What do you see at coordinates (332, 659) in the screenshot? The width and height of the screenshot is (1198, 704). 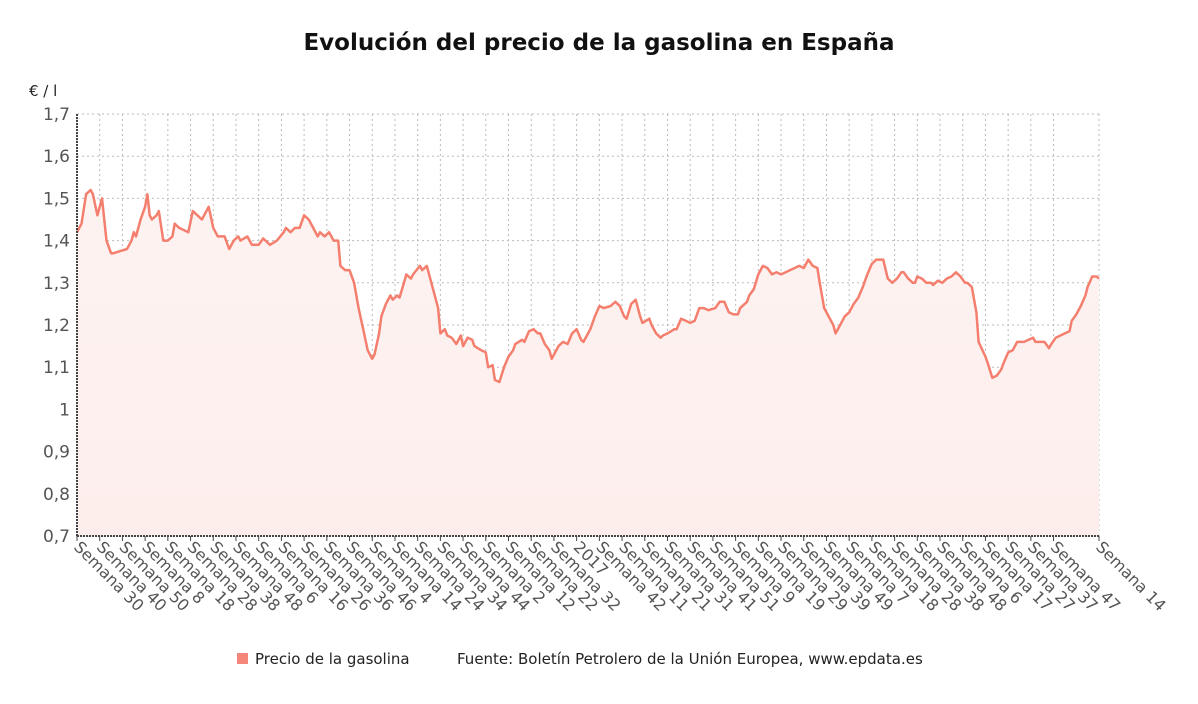 I see `legend-label: Precio de la gasolina` at bounding box center [332, 659].